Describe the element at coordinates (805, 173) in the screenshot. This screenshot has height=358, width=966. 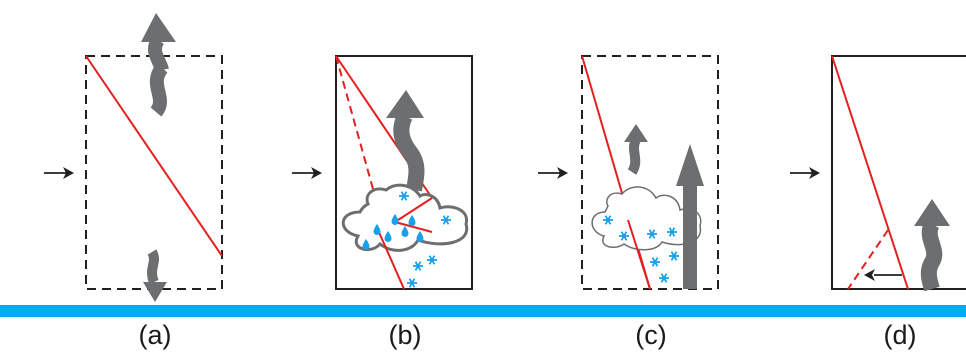
I see `panel-d-inflow-arrow` at that location.